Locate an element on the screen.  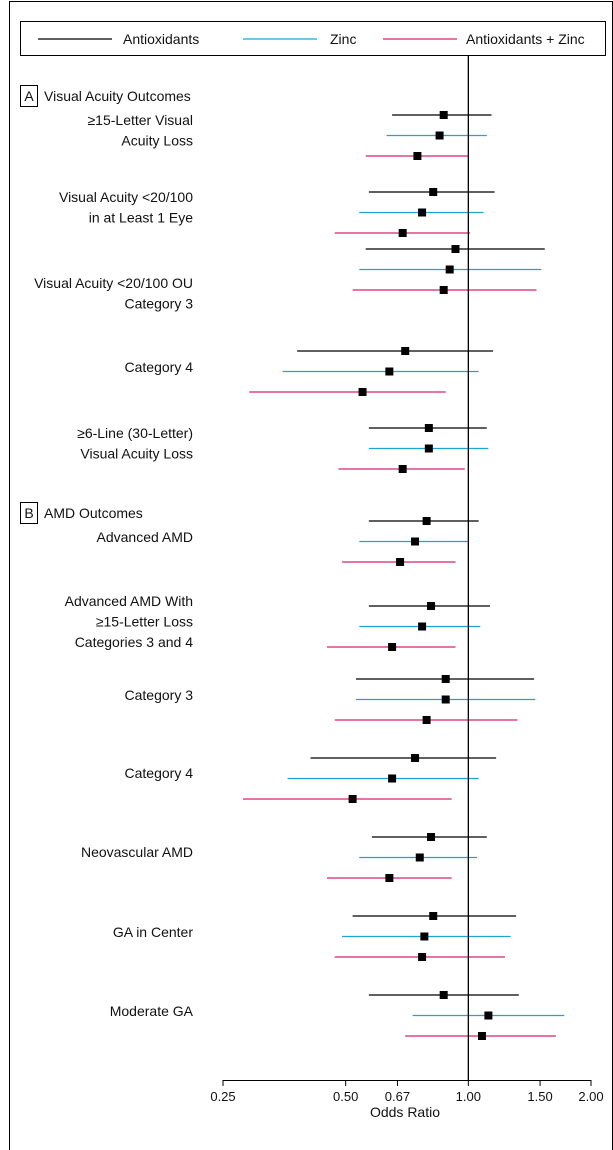
outcome-label: Visual Acuity <20/100 is located at coordinates (126, 197).